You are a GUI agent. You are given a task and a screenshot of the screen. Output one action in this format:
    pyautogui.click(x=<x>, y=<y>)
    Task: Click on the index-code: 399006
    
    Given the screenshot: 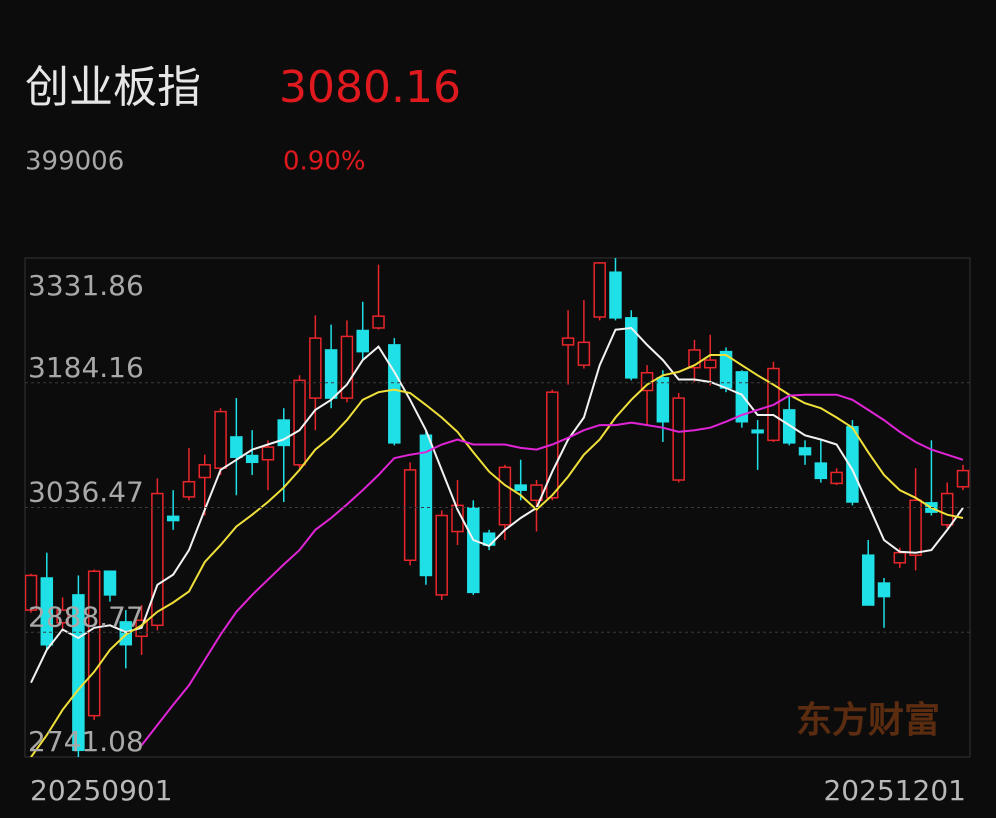 What is the action you would take?
    pyautogui.click(x=74, y=162)
    